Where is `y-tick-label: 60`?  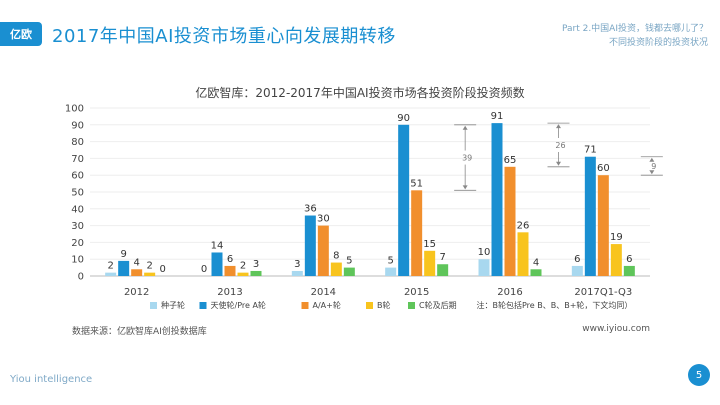 y-tick-label: 60 is located at coordinates (77, 176).